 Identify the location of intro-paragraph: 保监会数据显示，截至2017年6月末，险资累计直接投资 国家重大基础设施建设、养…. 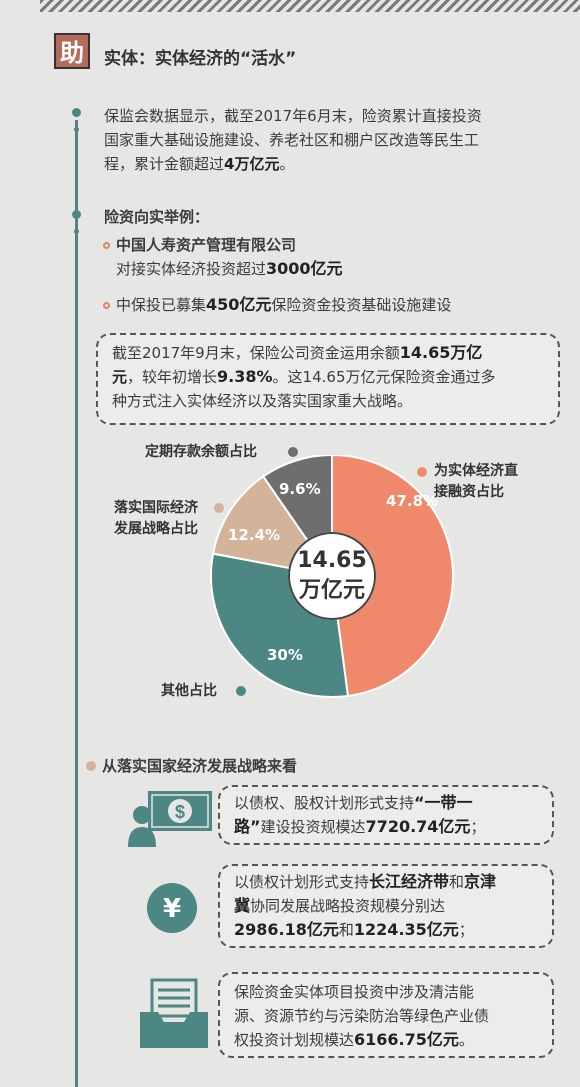
(334, 140).